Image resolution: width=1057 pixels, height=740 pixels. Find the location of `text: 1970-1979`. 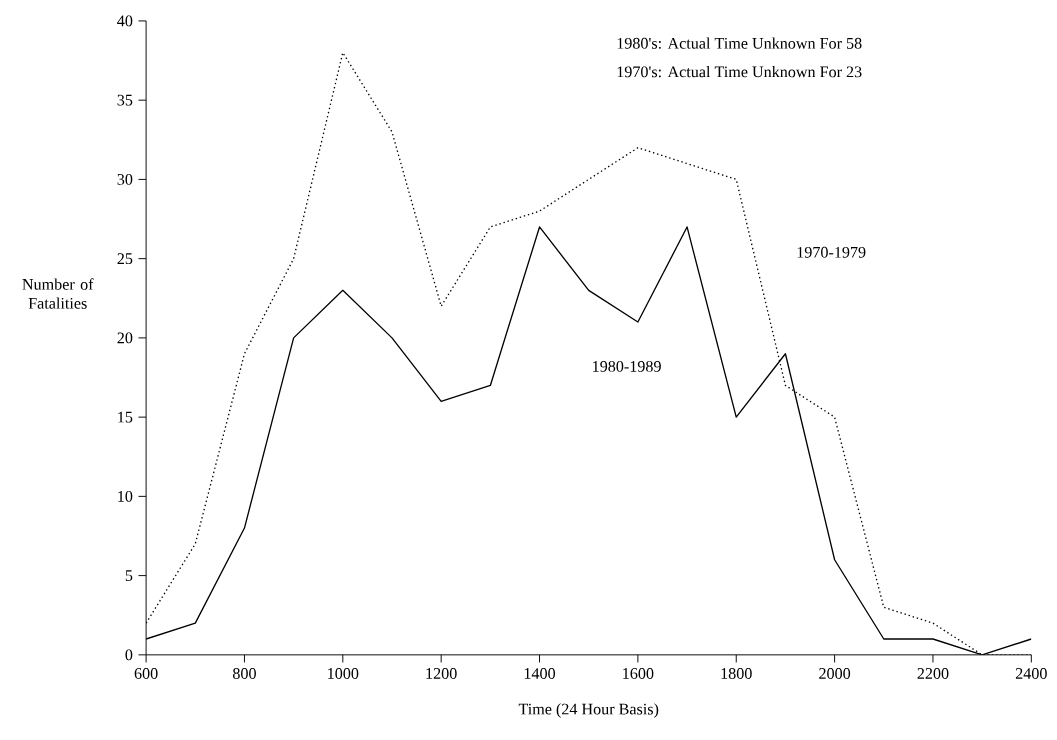

text: 1970-1979 is located at coordinates (831, 252).